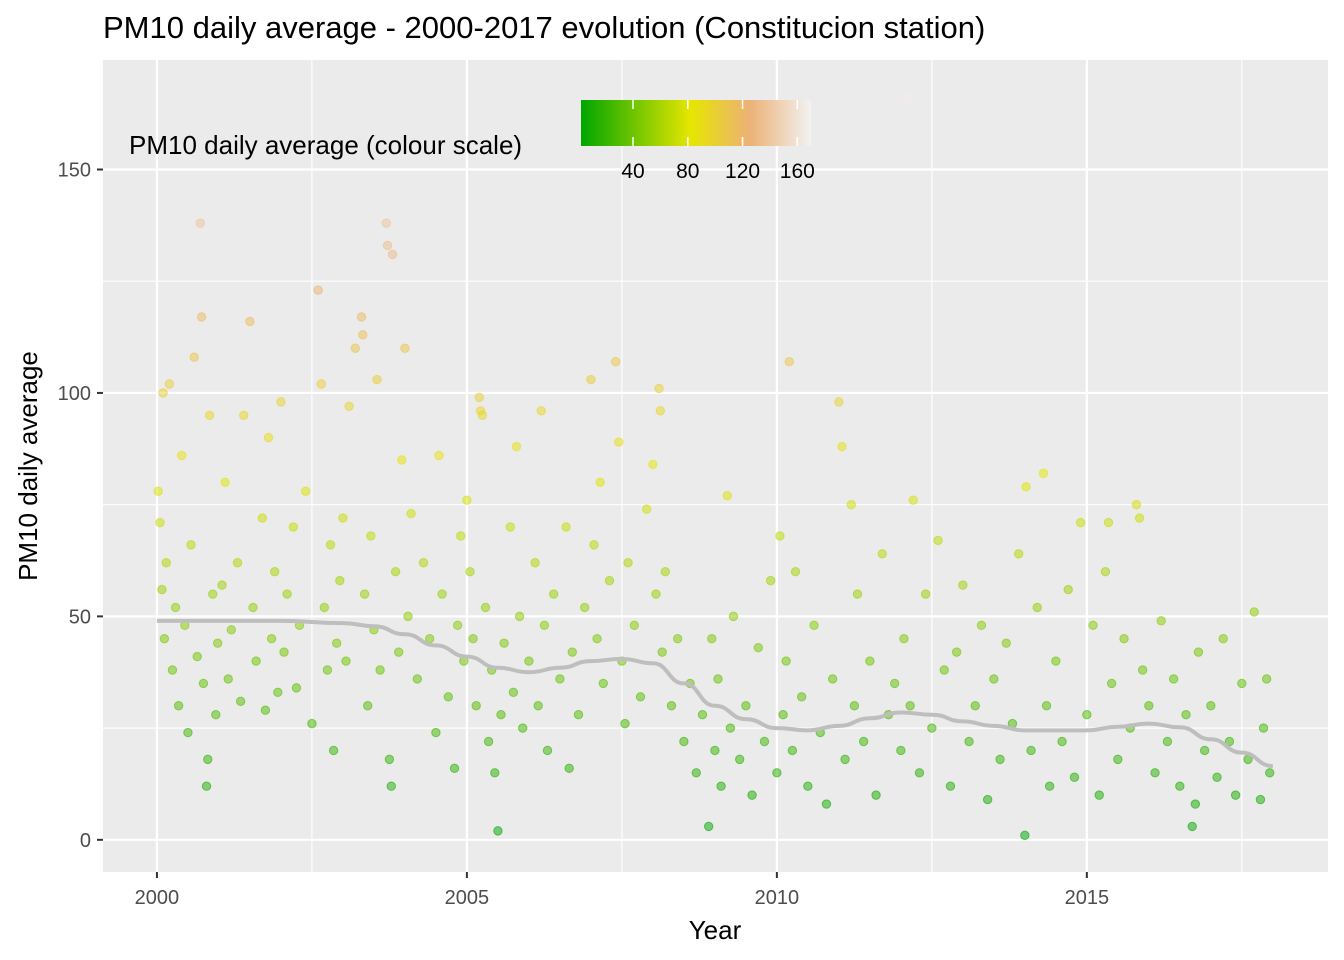 This screenshot has height=960, width=1344. I want to click on x-tick-label: 2010, so click(777, 898).